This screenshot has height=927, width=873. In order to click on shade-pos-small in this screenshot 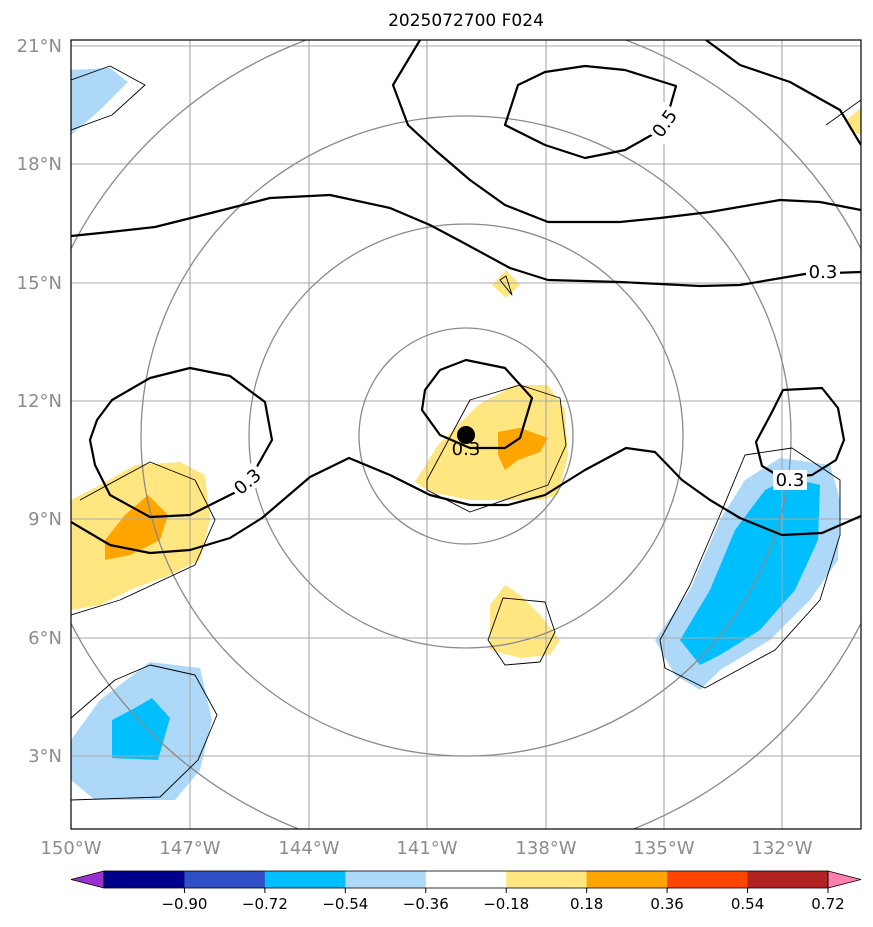, I will do `click(506, 284)`.